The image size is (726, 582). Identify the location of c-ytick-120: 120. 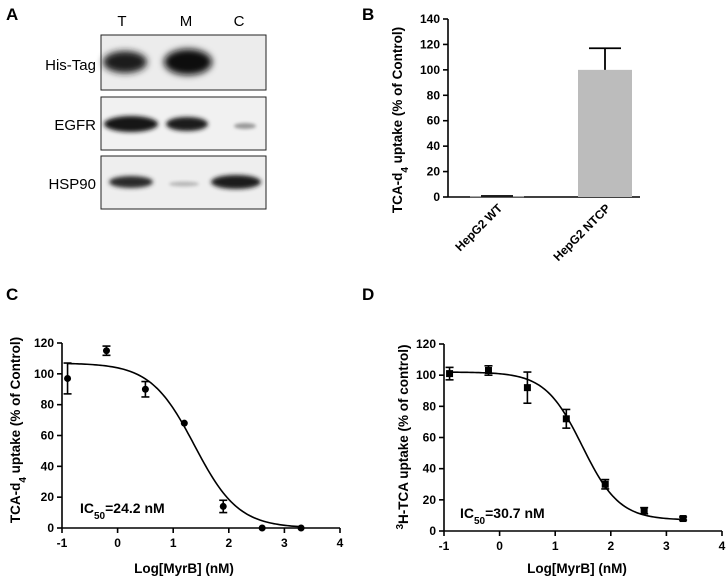
(44, 343).